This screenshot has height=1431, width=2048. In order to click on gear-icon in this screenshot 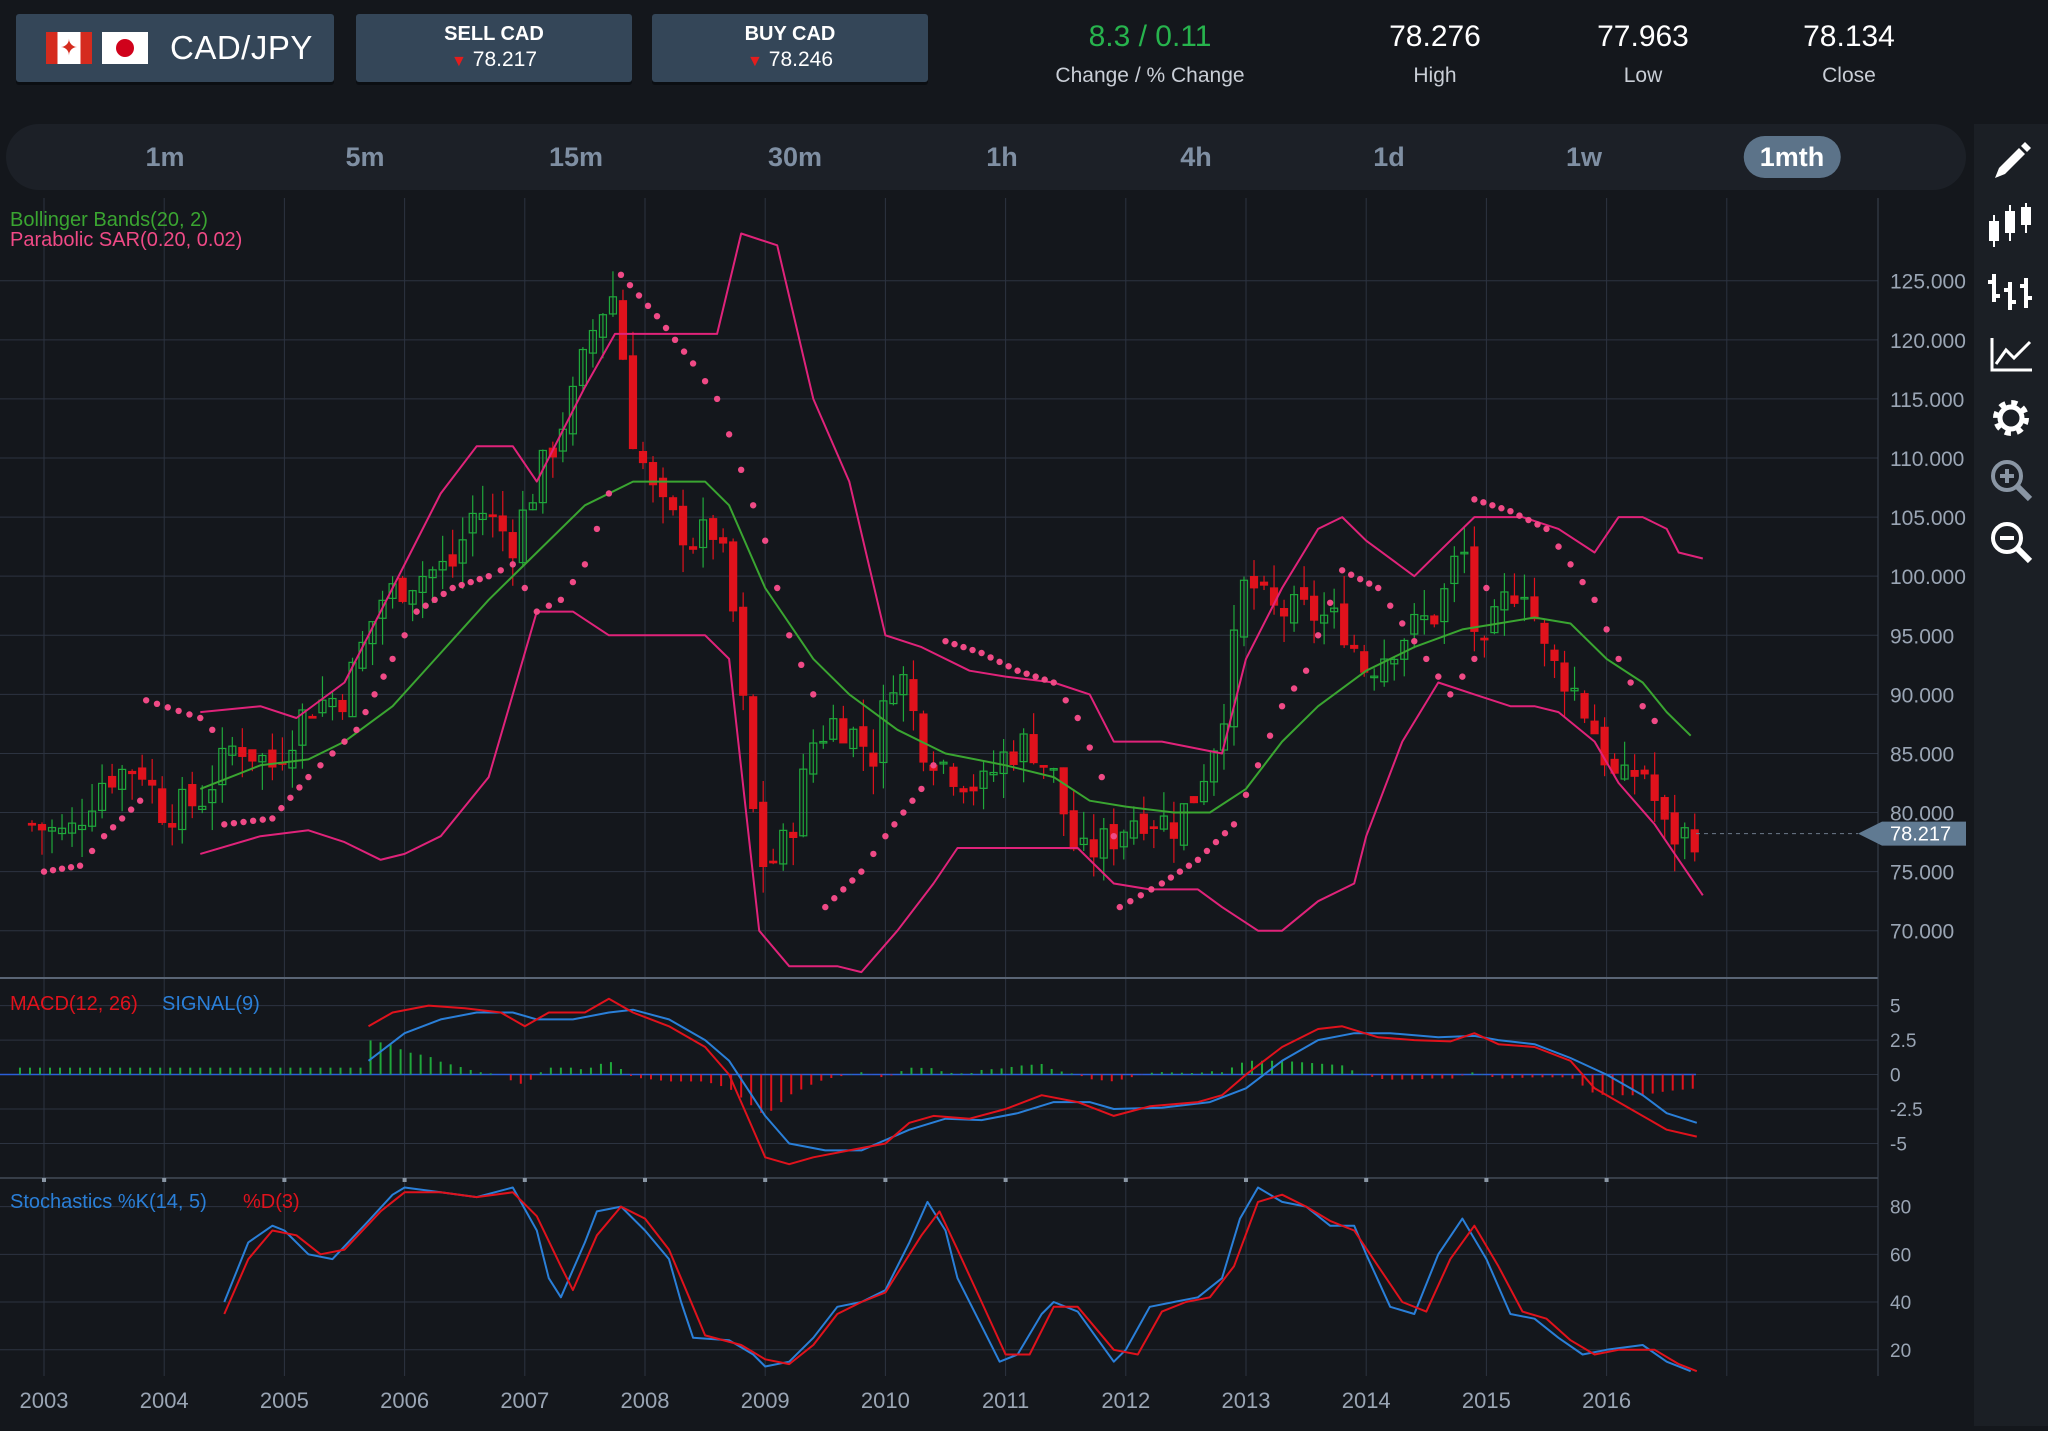, I will do `click(2011, 418)`.